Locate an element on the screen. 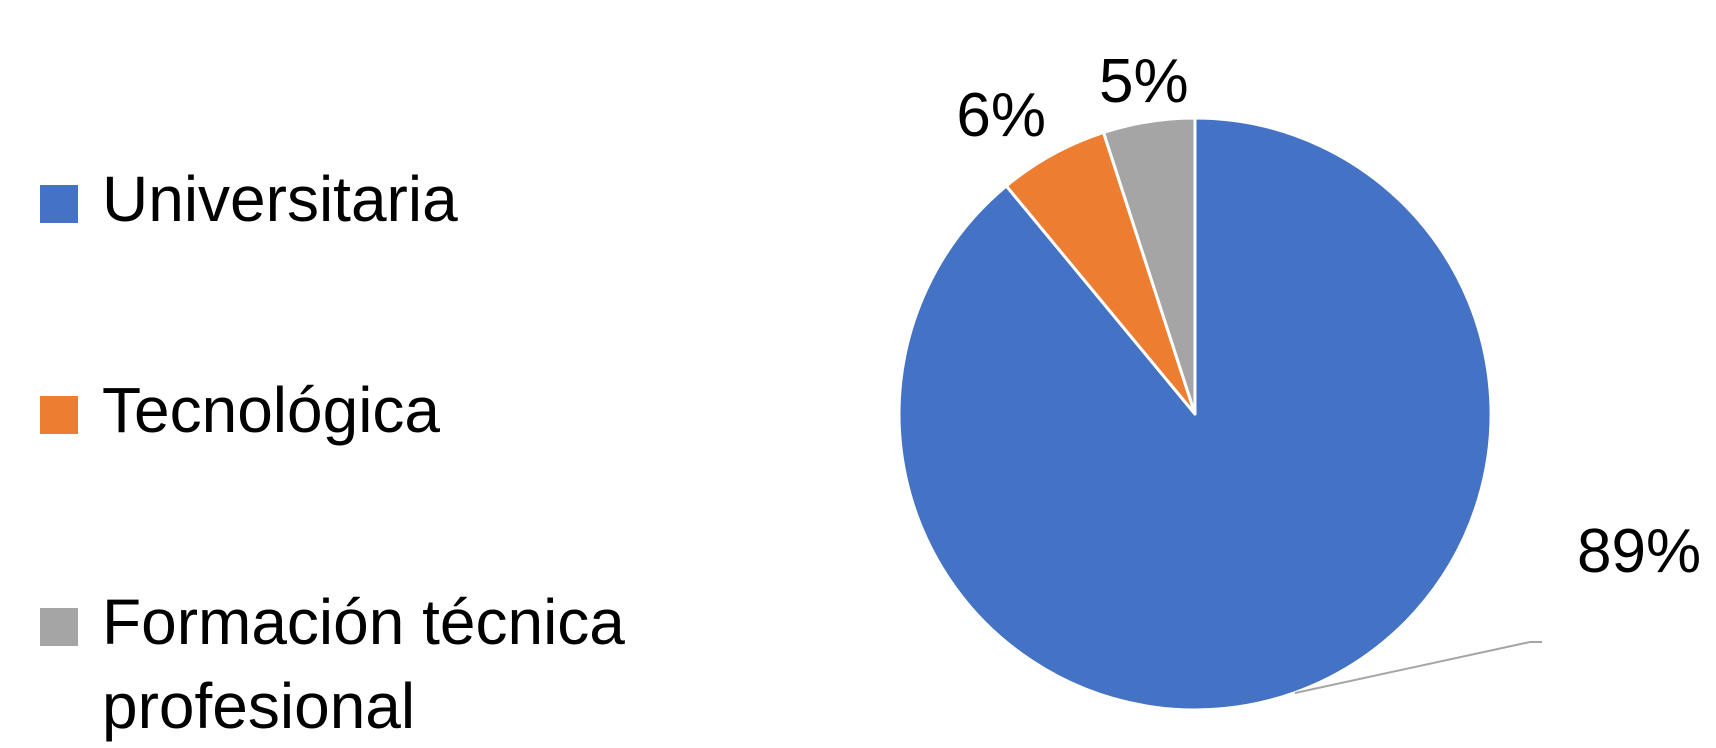 The height and width of the screenshot is (748, 1716). data-label-formacion-tecnica: 5% is located at coordinates (1144, 81).